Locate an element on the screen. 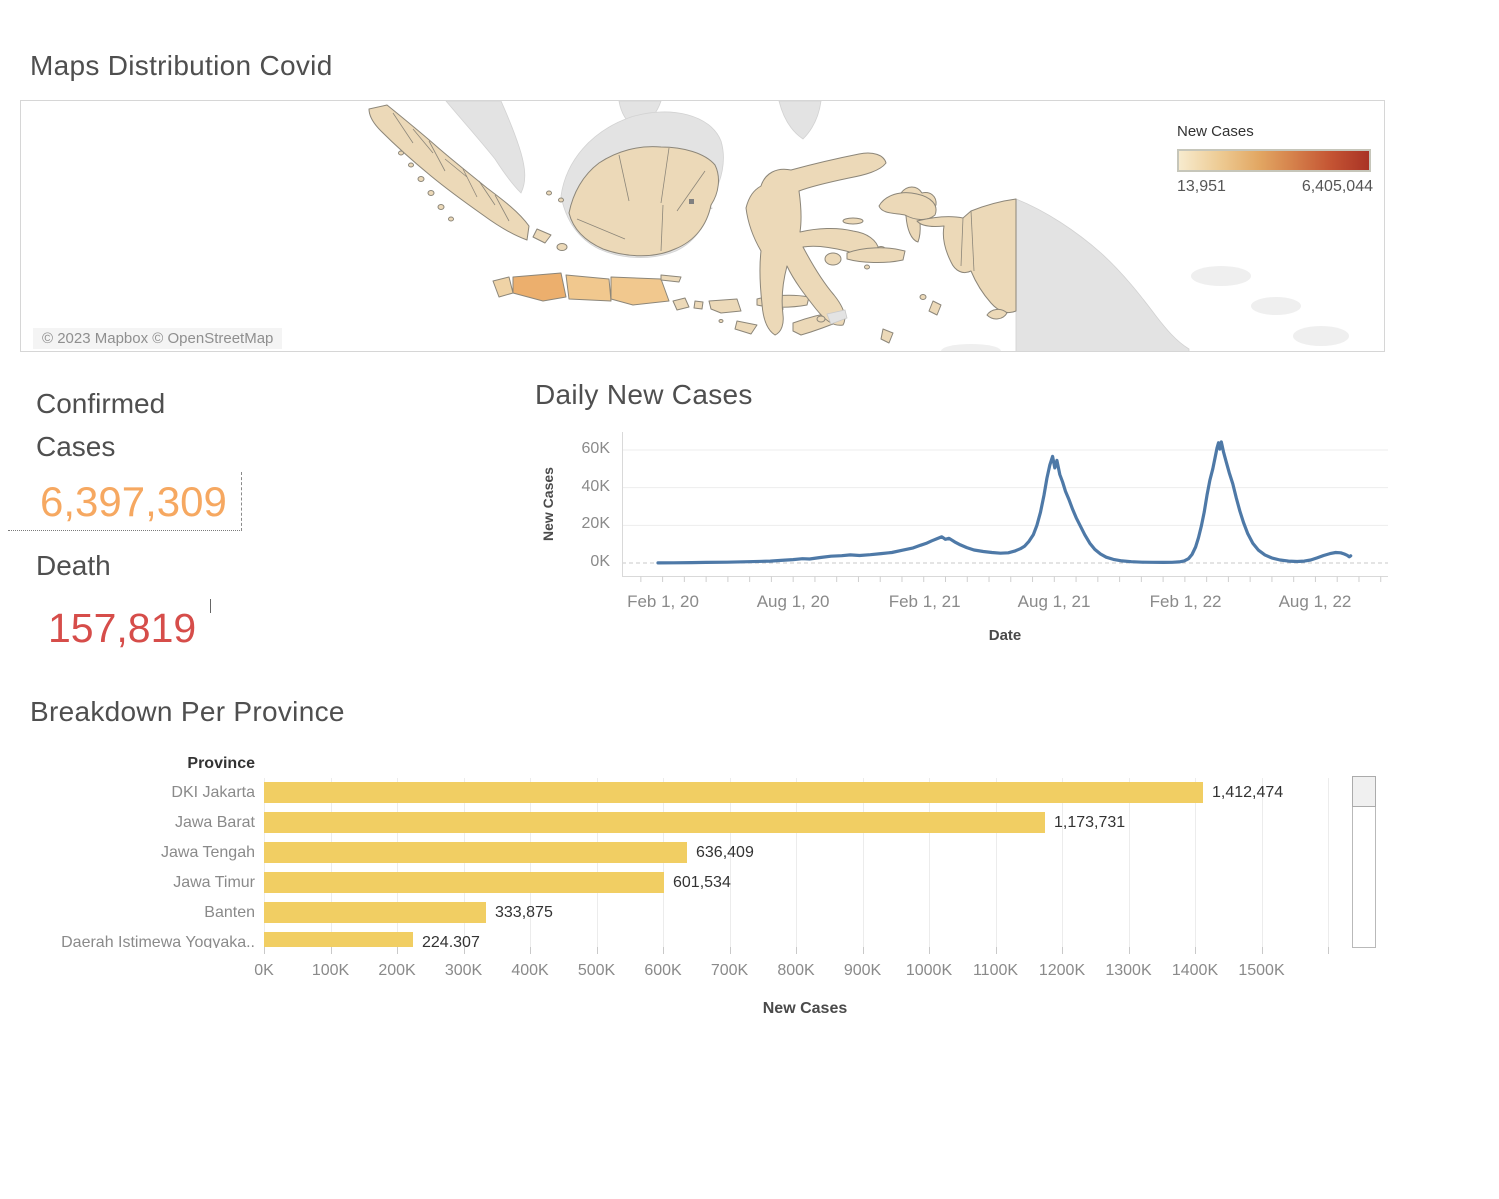 This screenshot has height=1199, width=1499. belitung-shape is located at coordinates (562, 247).